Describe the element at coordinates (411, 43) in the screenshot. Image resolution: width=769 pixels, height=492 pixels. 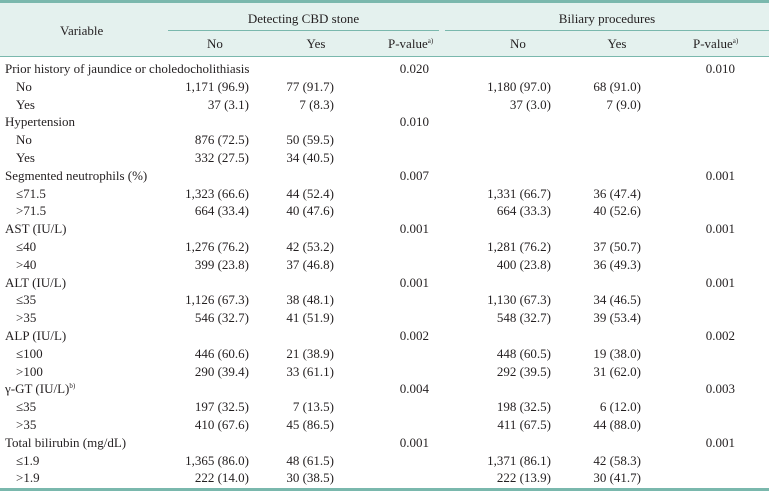
I see `header-pvalue-1: P-valuea)` at that location.